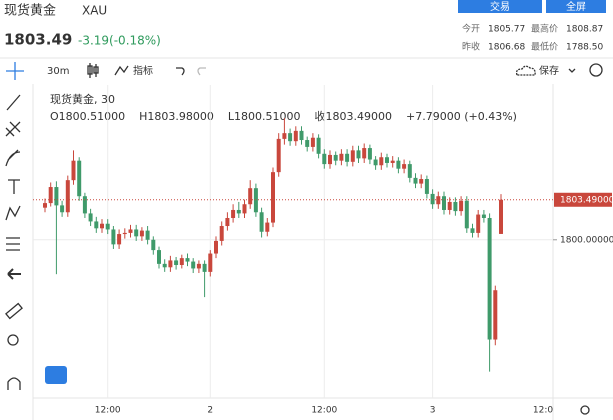 This screenshot has width=613, height=420. I want to click on trade-button, so click(500, 6).